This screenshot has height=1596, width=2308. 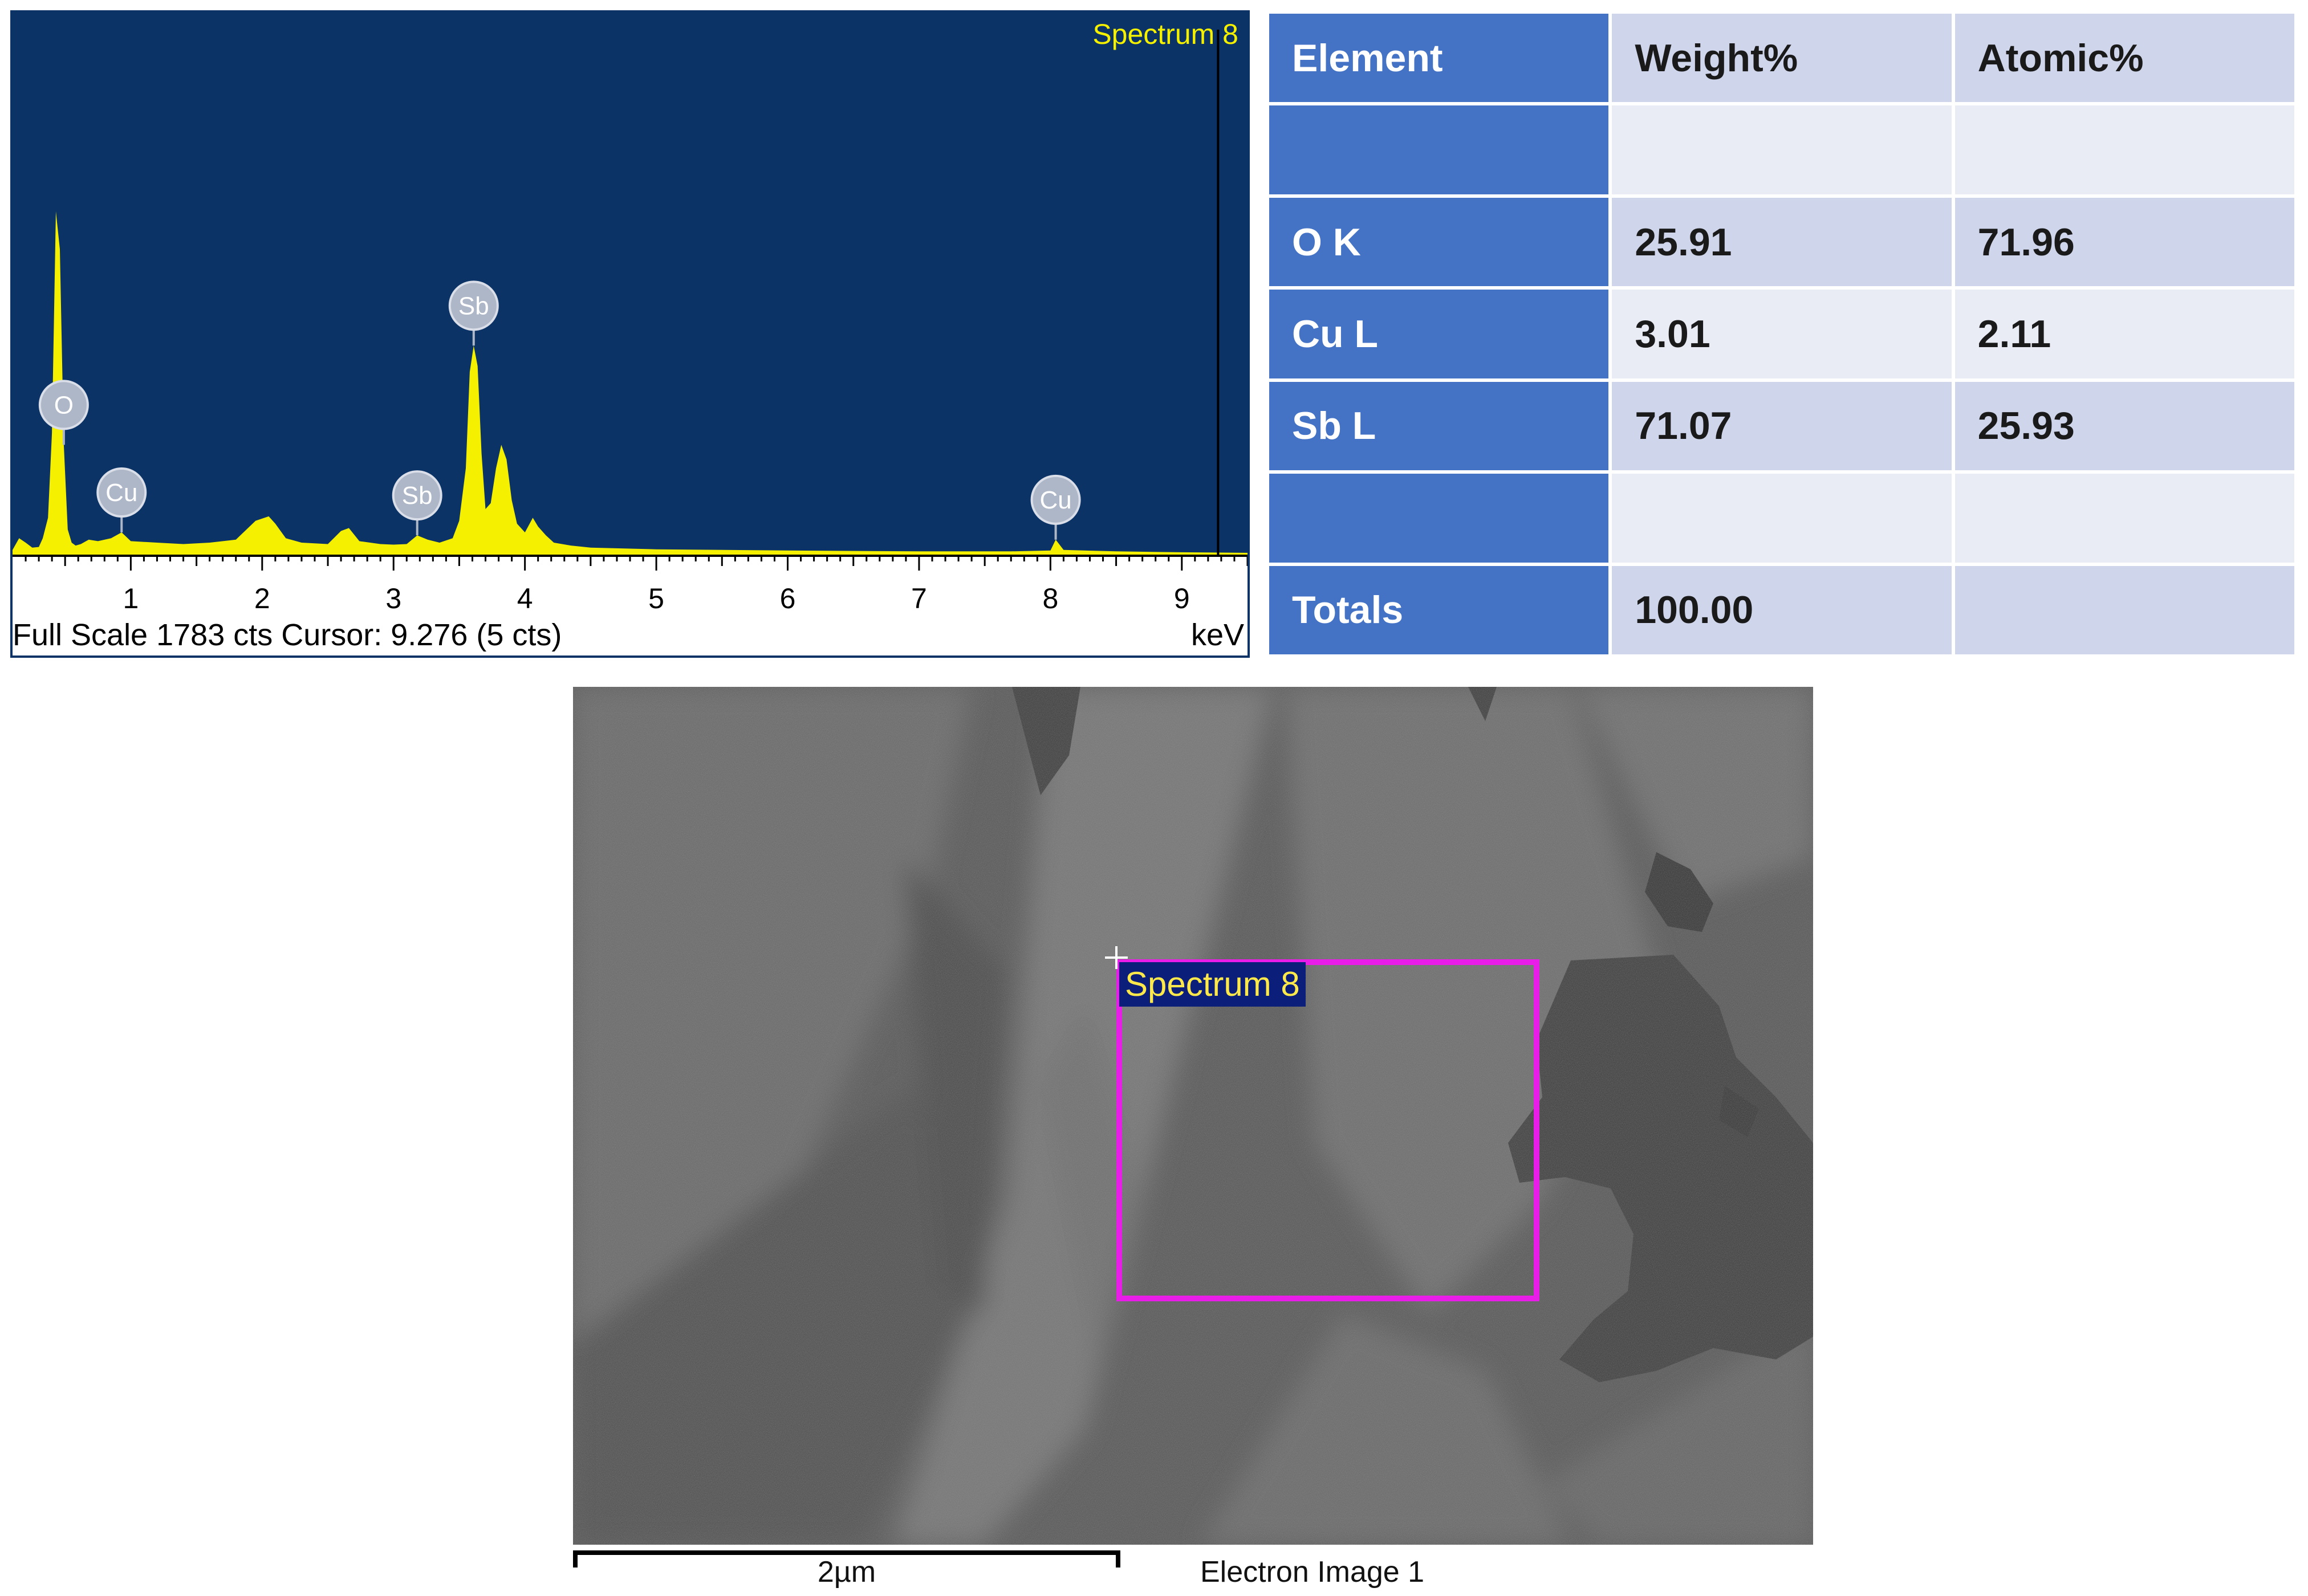 I want to click on atomic-cell: 2.11, so click(x=2125, y=334).